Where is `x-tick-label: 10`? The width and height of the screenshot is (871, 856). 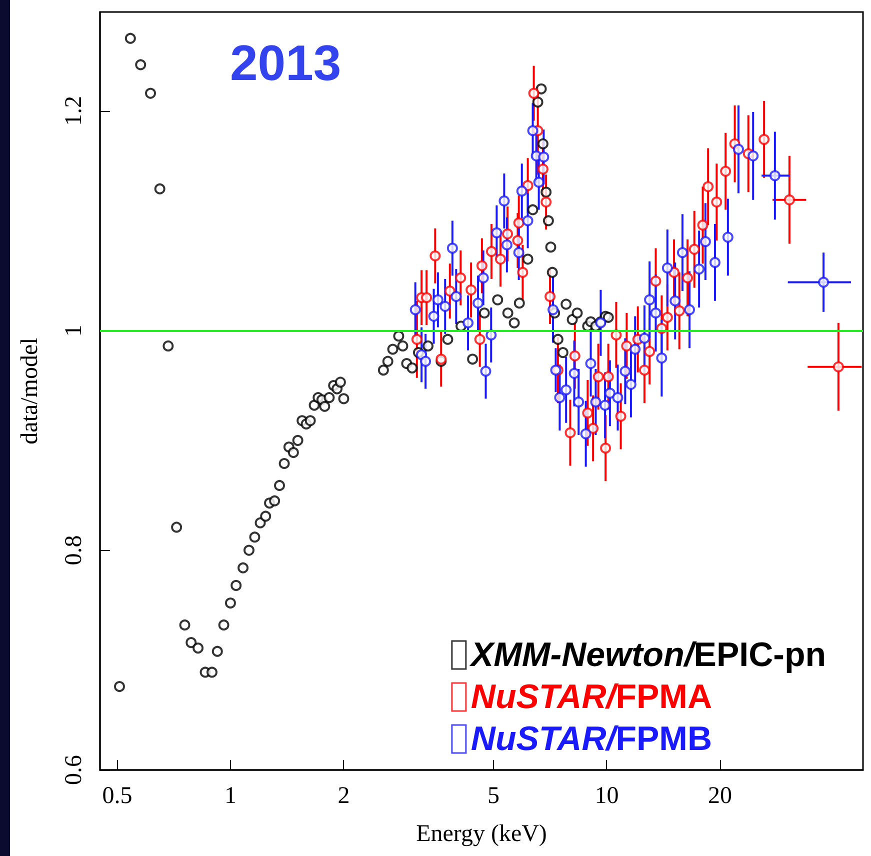 x-tick-label: 10 is located at coordinates (606, 796).